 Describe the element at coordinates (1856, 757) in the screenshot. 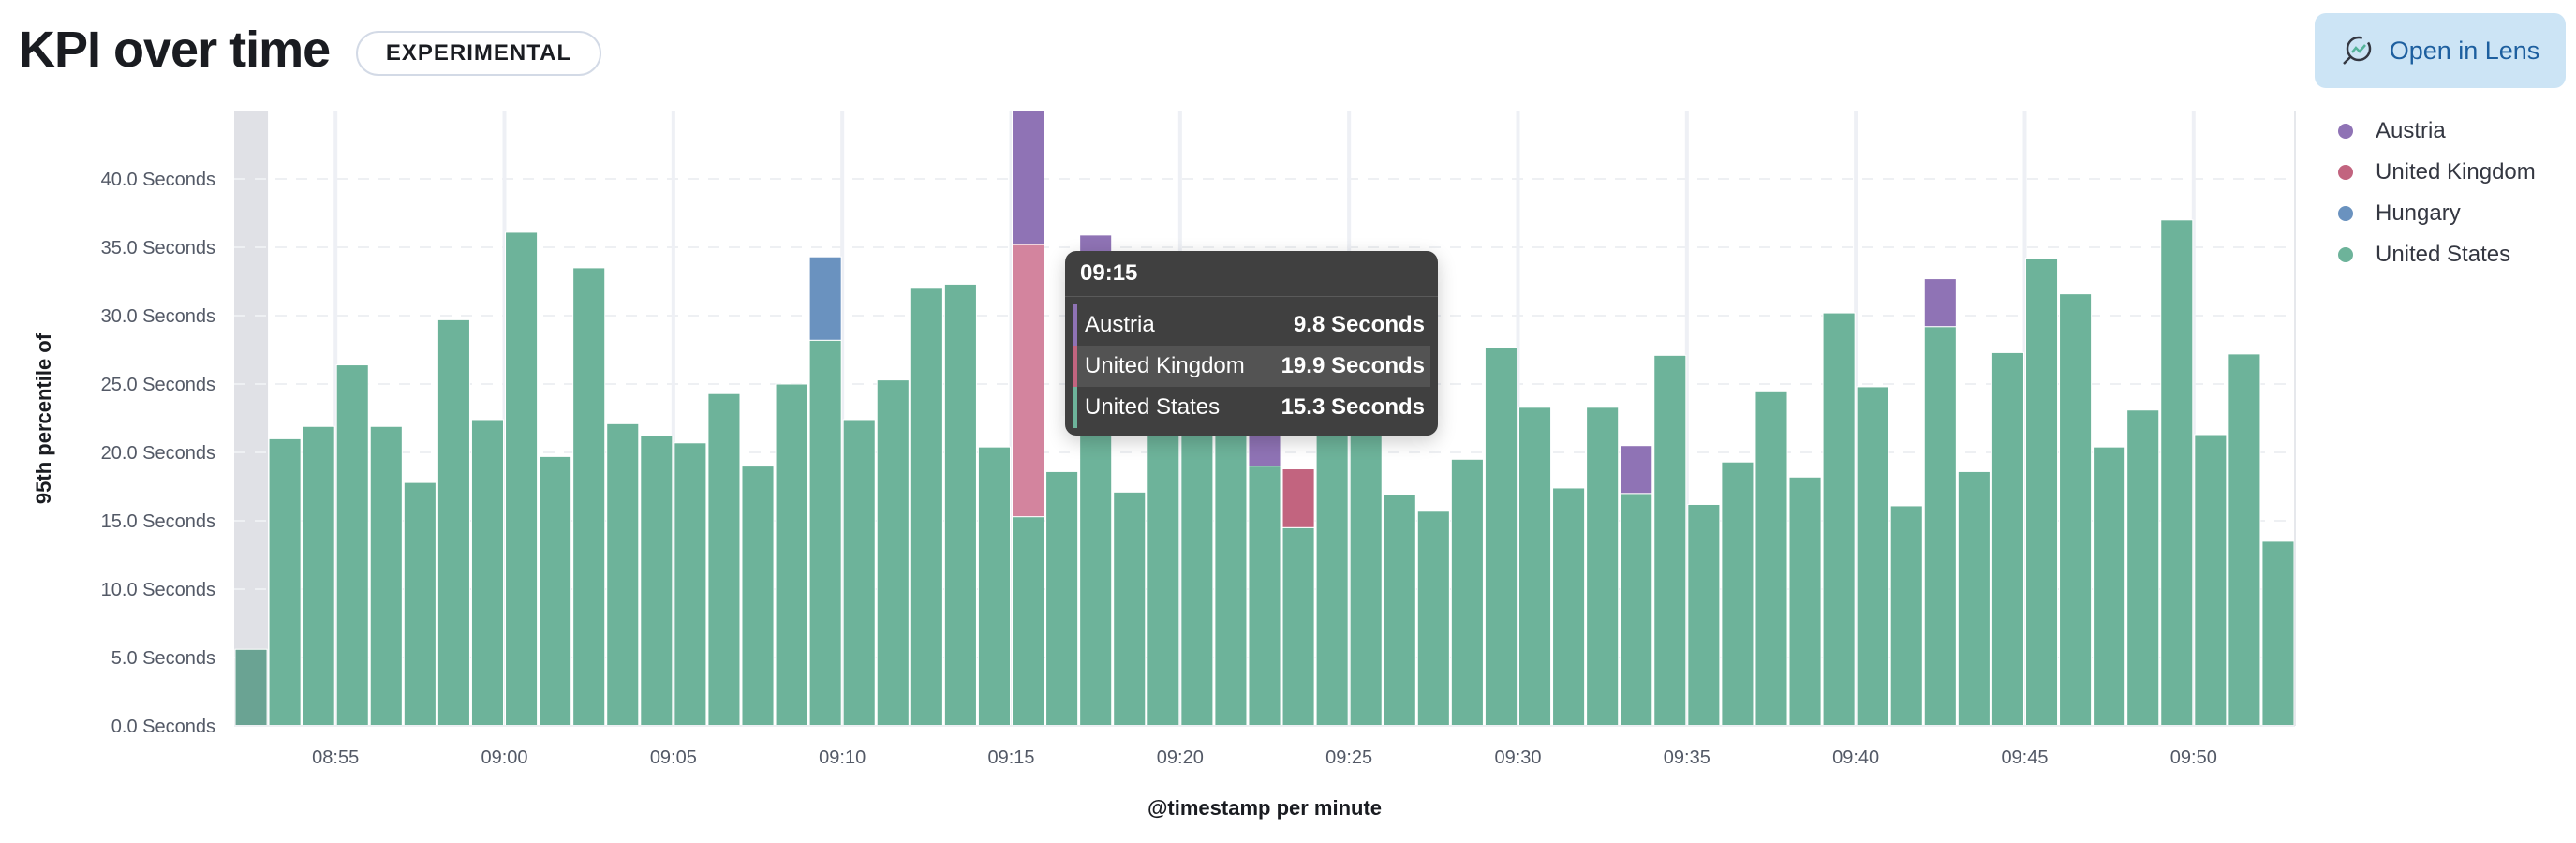

I see `x-tick-label: 09:40` at that location.